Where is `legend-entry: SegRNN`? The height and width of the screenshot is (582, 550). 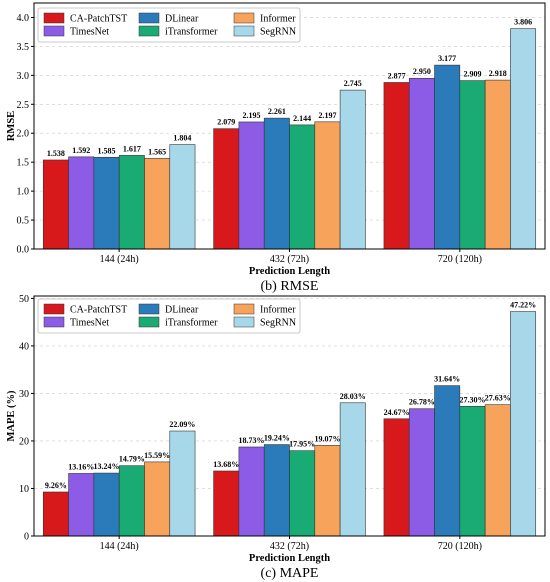 legend-entry: SegRNN is located at coordinates (278, 323).